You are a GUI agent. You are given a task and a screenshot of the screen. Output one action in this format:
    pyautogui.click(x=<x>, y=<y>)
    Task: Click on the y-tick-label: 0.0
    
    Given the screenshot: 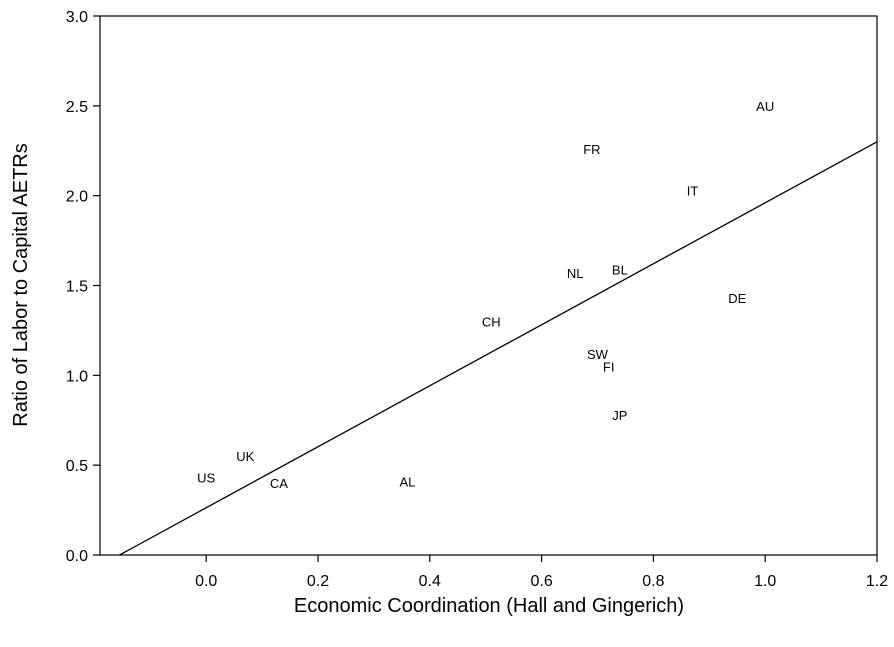 What is the action you would take?
    pyautogui.click(x=77, y=556)
    